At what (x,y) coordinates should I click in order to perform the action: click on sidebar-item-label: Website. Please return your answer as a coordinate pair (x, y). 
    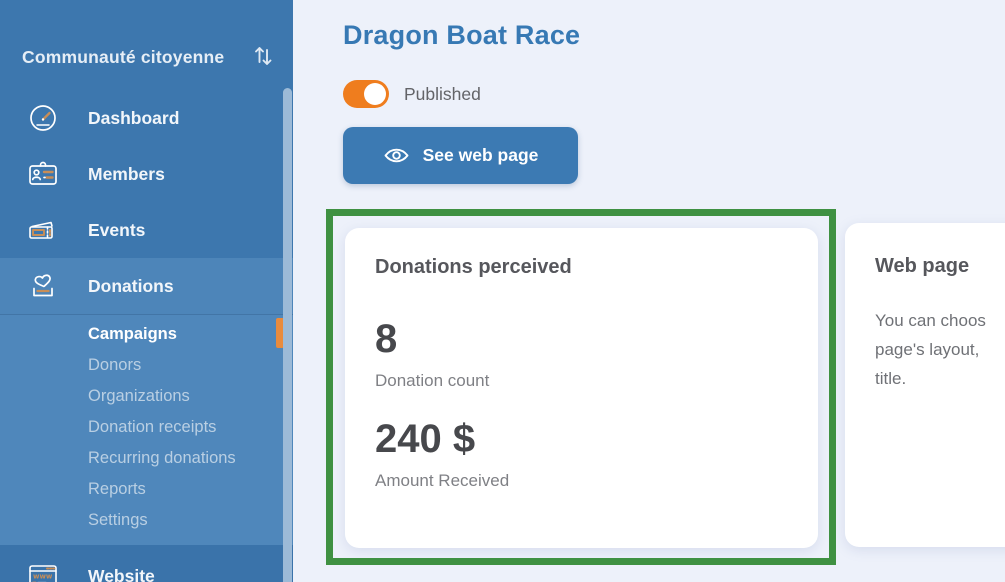
    Looking at the image, I should click on (121, 573).